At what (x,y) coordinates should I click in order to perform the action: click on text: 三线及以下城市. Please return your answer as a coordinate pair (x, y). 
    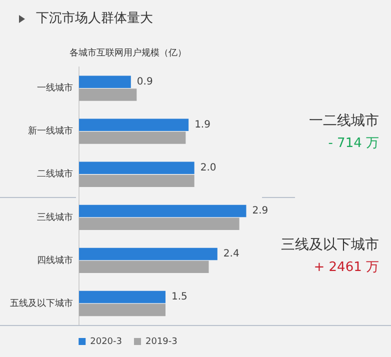
    Looking at the image, I should click on (330, 245).